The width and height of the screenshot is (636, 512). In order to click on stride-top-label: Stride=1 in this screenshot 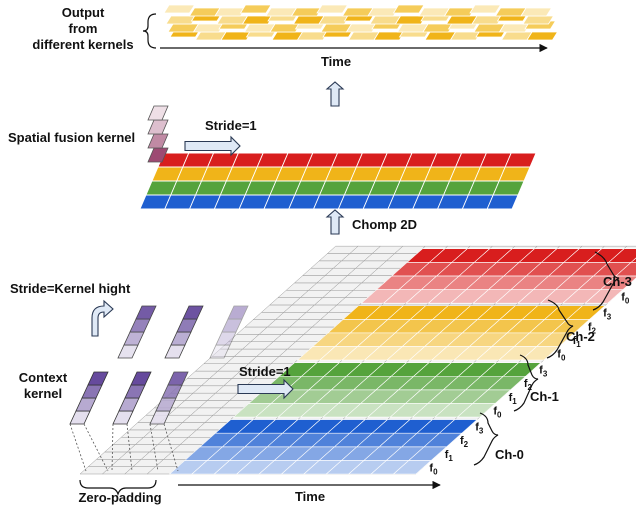, I will do `click(231, 125)`.